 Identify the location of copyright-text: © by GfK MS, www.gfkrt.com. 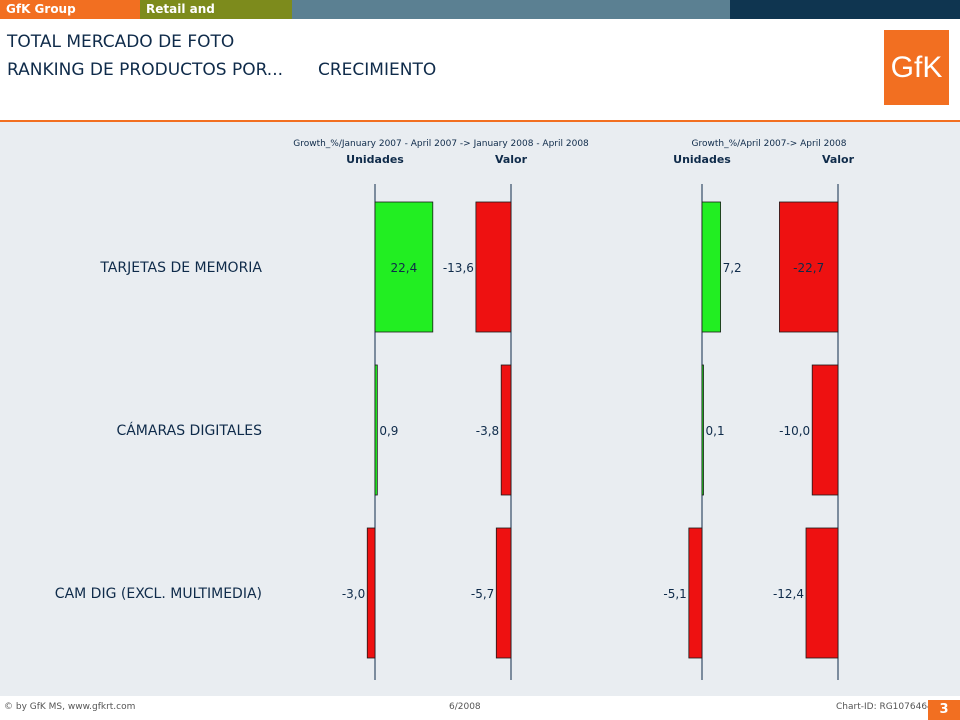
(70, 707).